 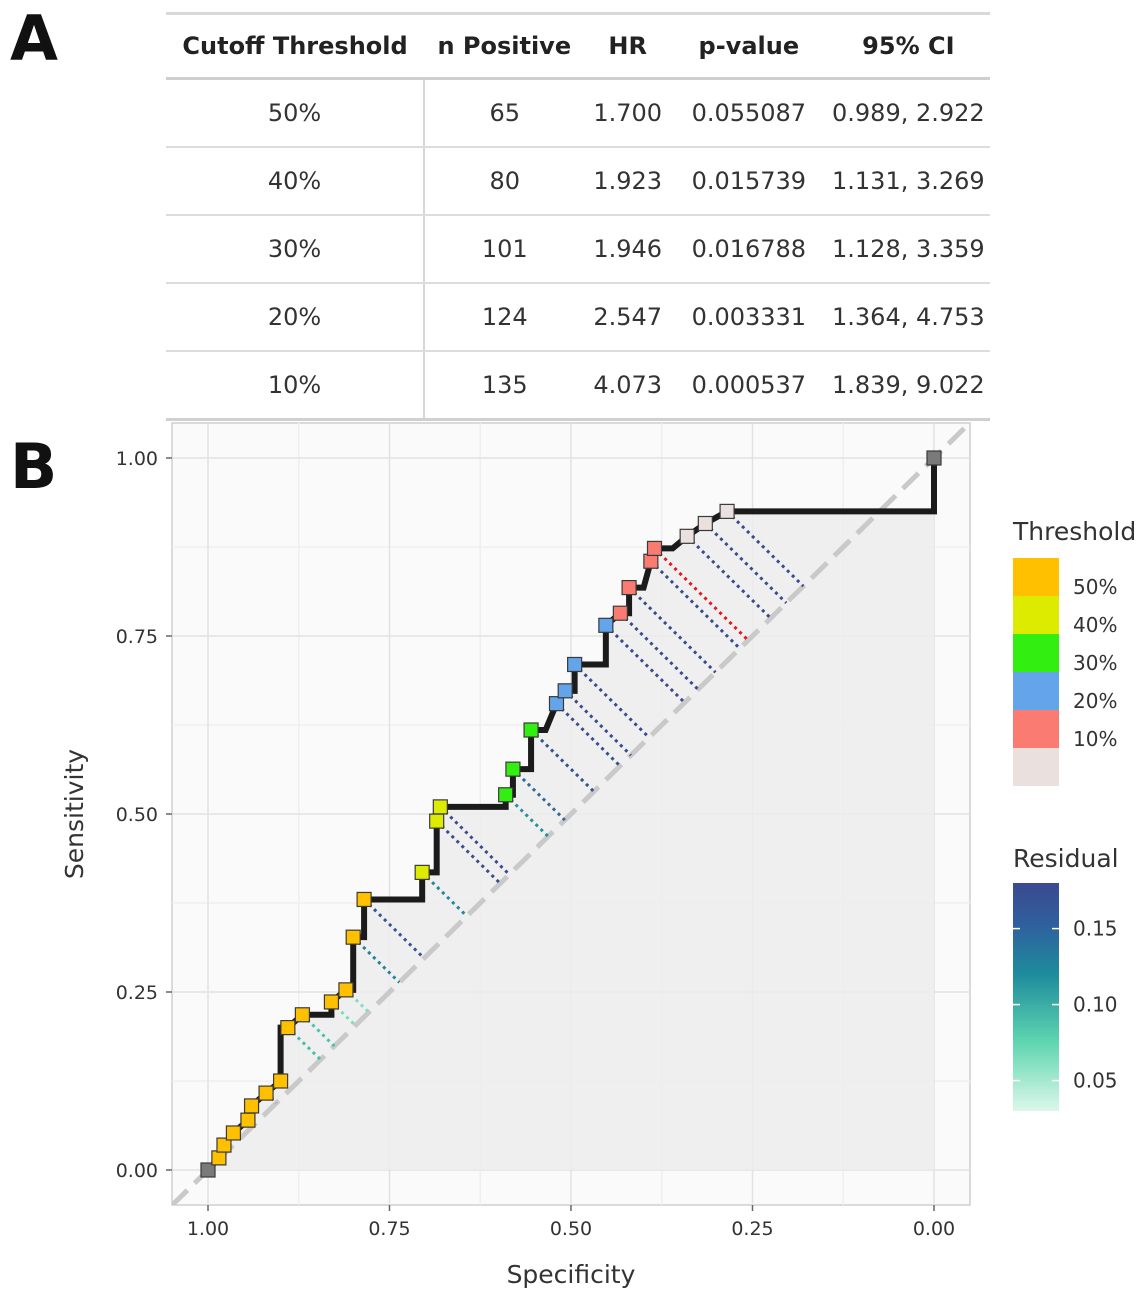 What do you see at coordinates (571, 1274) in the screenshot?
I see `x-axis-label: Specificity` at bounding box center [571, 1274].